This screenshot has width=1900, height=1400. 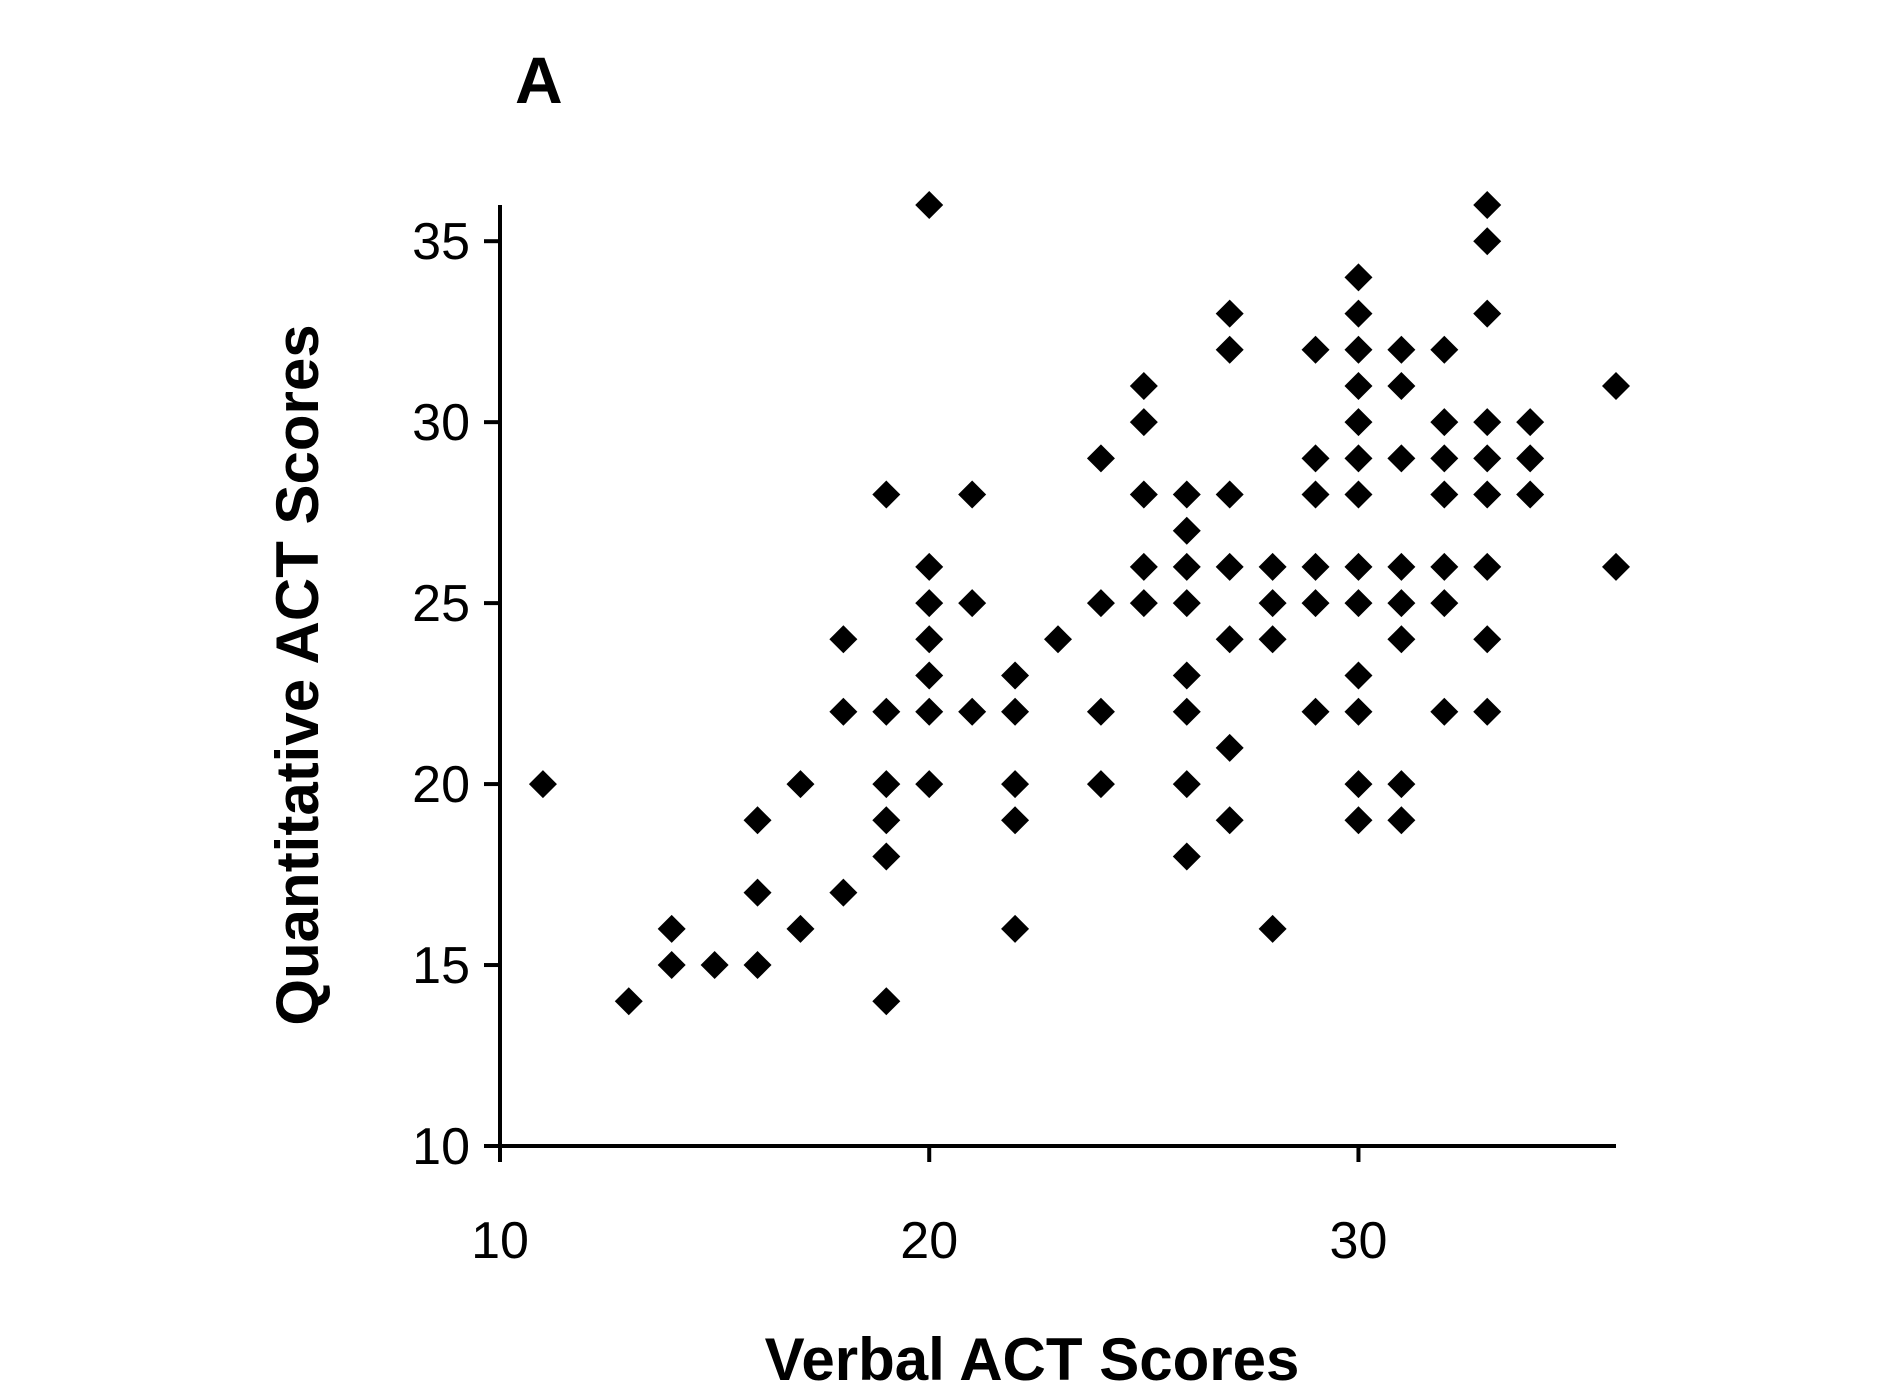 I want to click on x-tick-label: 20, so click(x=929, y=1241).